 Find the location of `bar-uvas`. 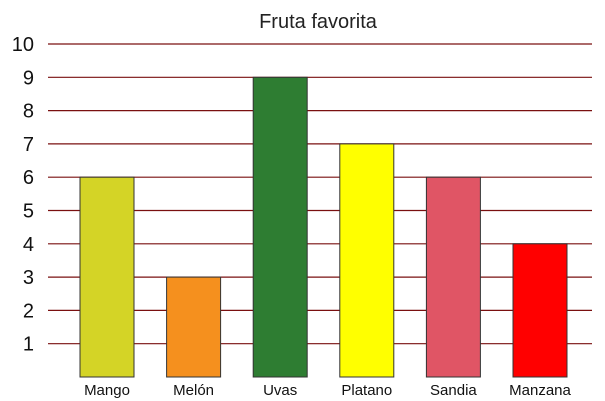

bar-uvas is located at coordinates (280, 227).